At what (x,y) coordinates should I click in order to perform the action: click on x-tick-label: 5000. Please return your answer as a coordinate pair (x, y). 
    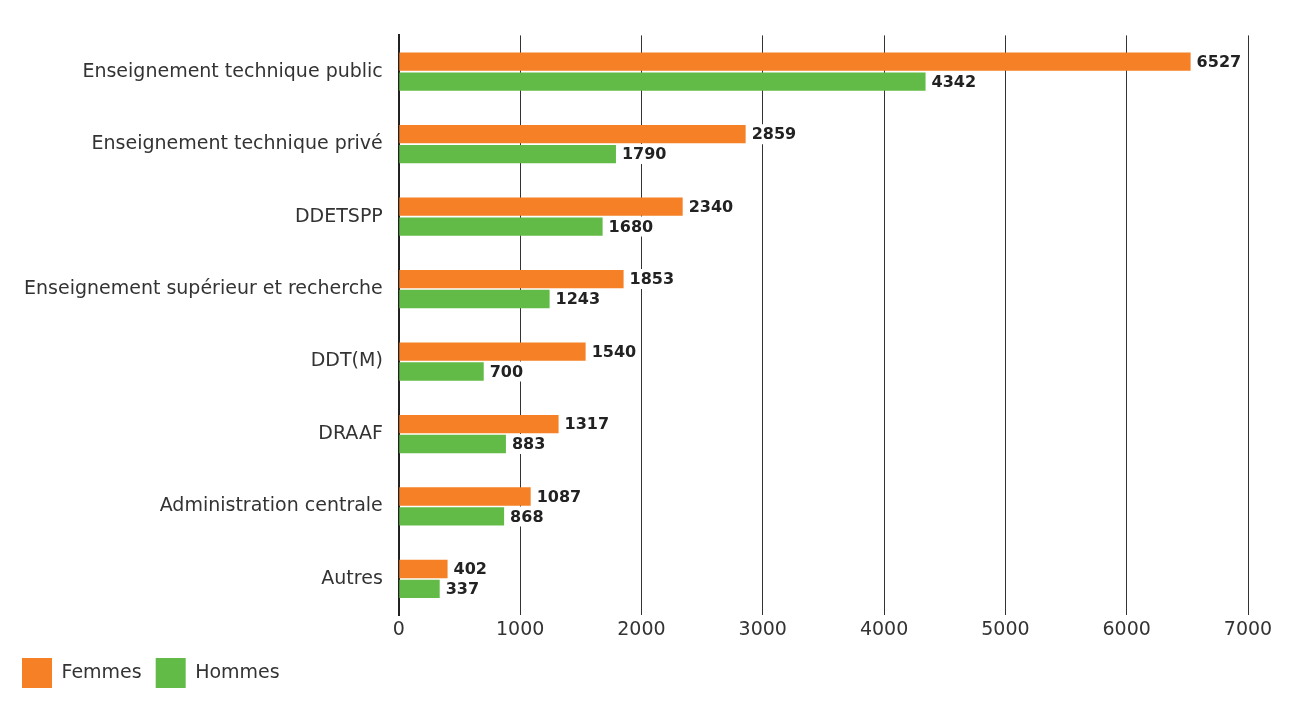
    Looking at the image, I should click on (1005, 627).